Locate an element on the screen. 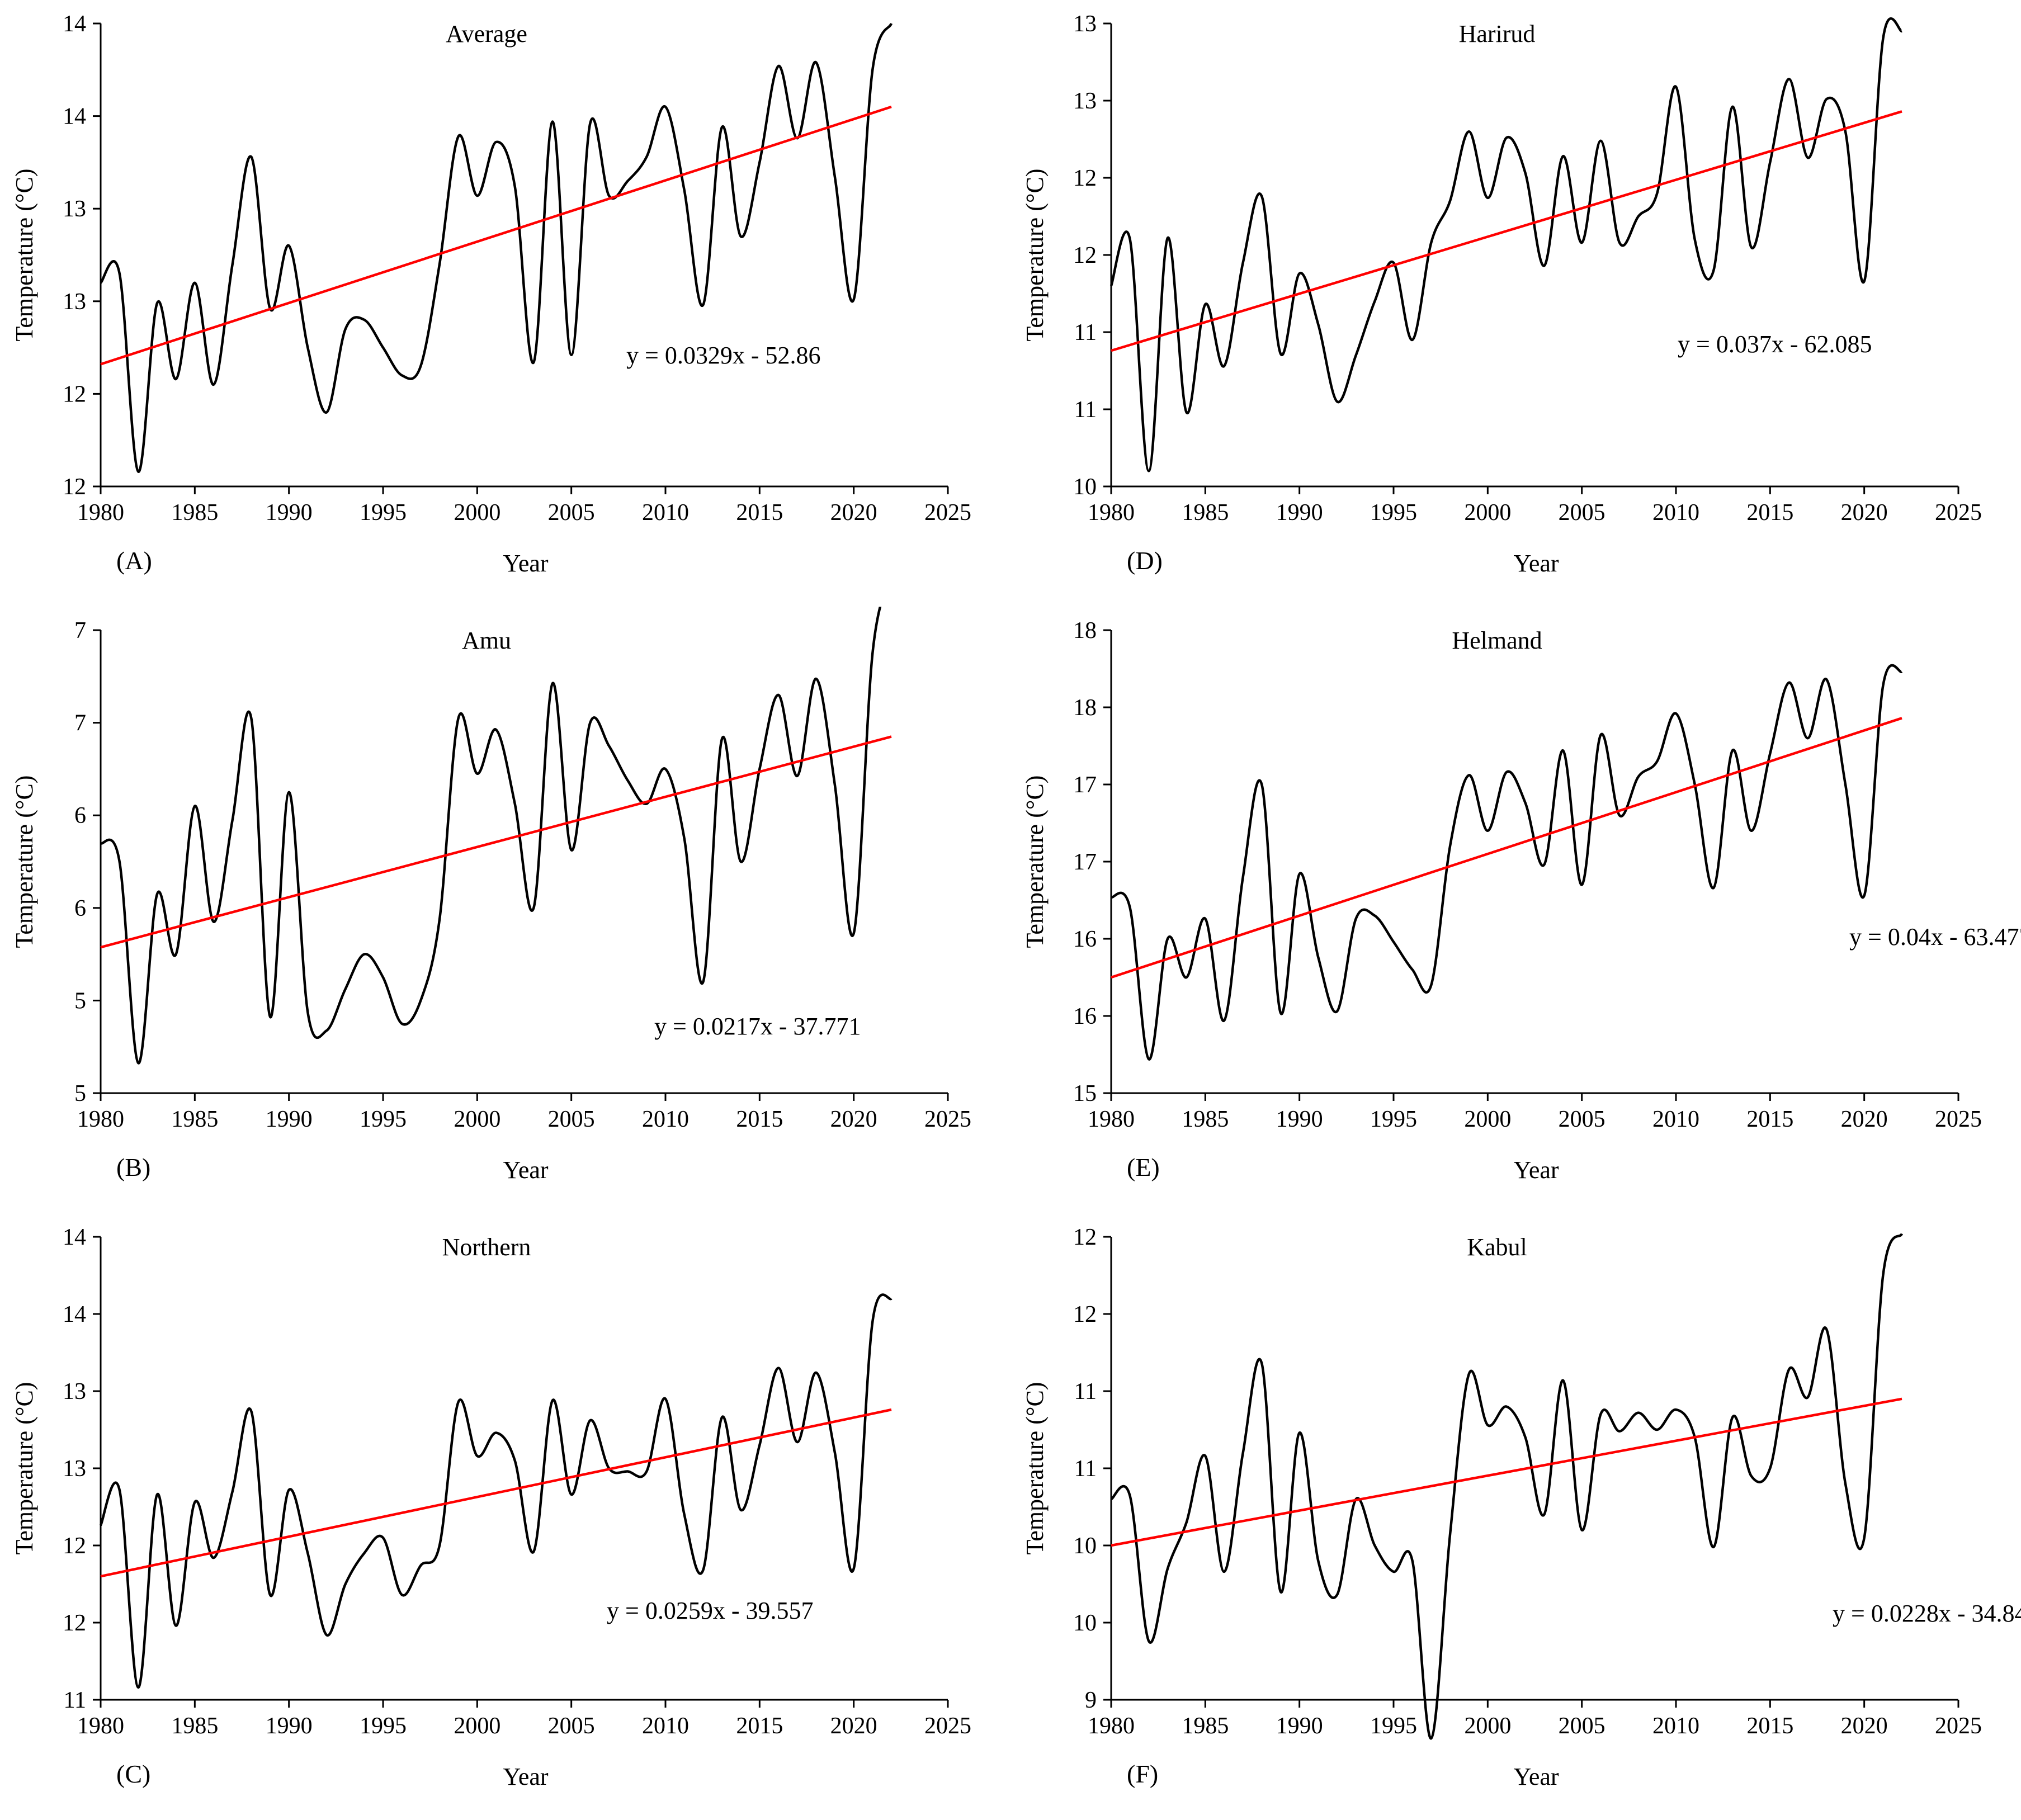  trend-equation: y = 0.0259x - 39.557 is located at coordinates (710, 1610).